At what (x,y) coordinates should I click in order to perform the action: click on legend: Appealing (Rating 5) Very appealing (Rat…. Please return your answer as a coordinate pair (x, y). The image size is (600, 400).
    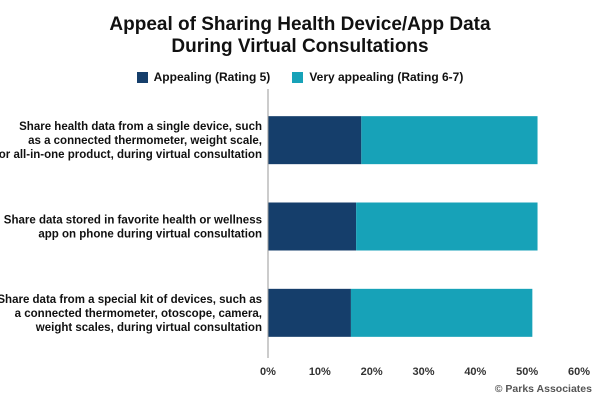
    Looking at the image, I should click on (300, 77).